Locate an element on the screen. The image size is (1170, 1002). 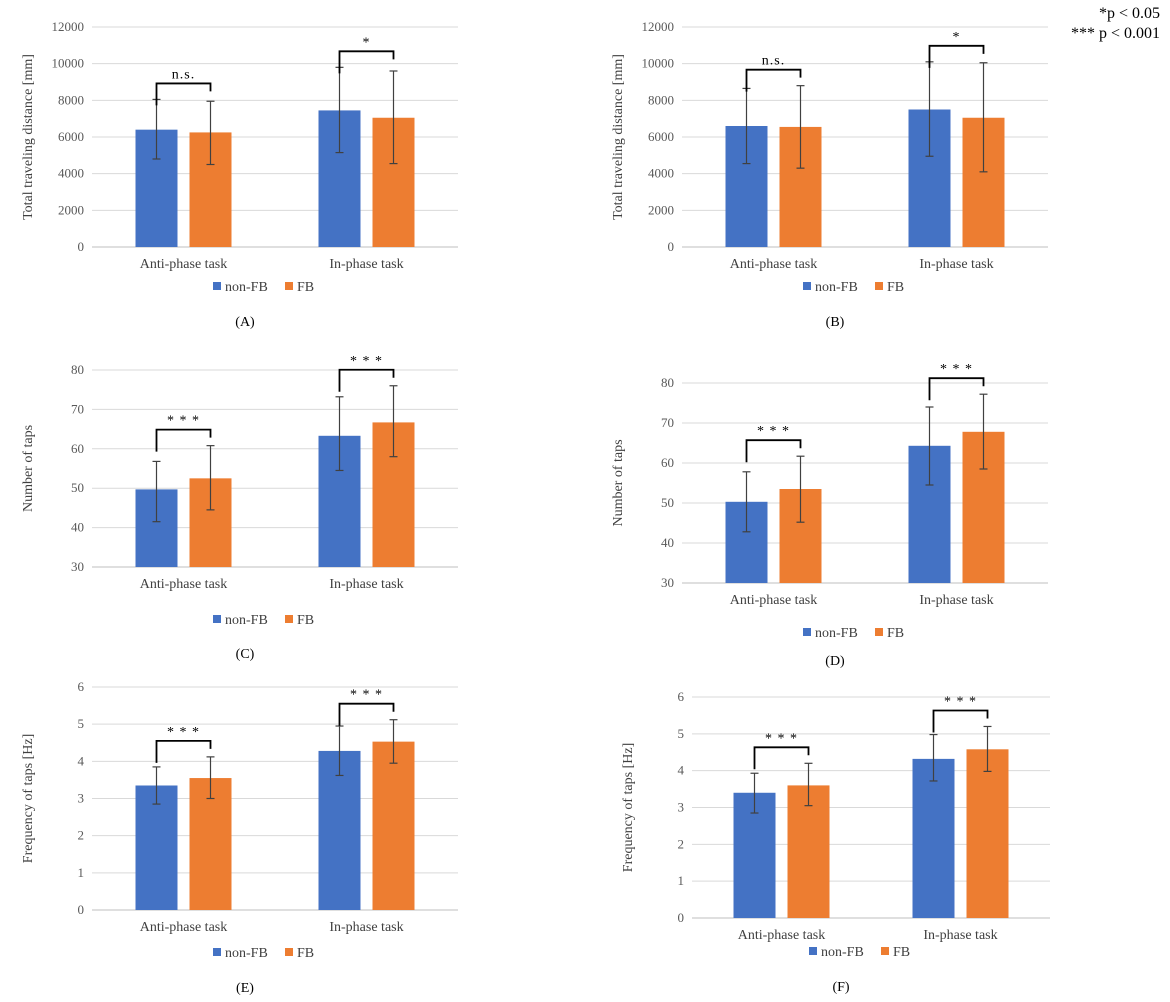
panel-label: (E) is located at coordinates (245, 988).